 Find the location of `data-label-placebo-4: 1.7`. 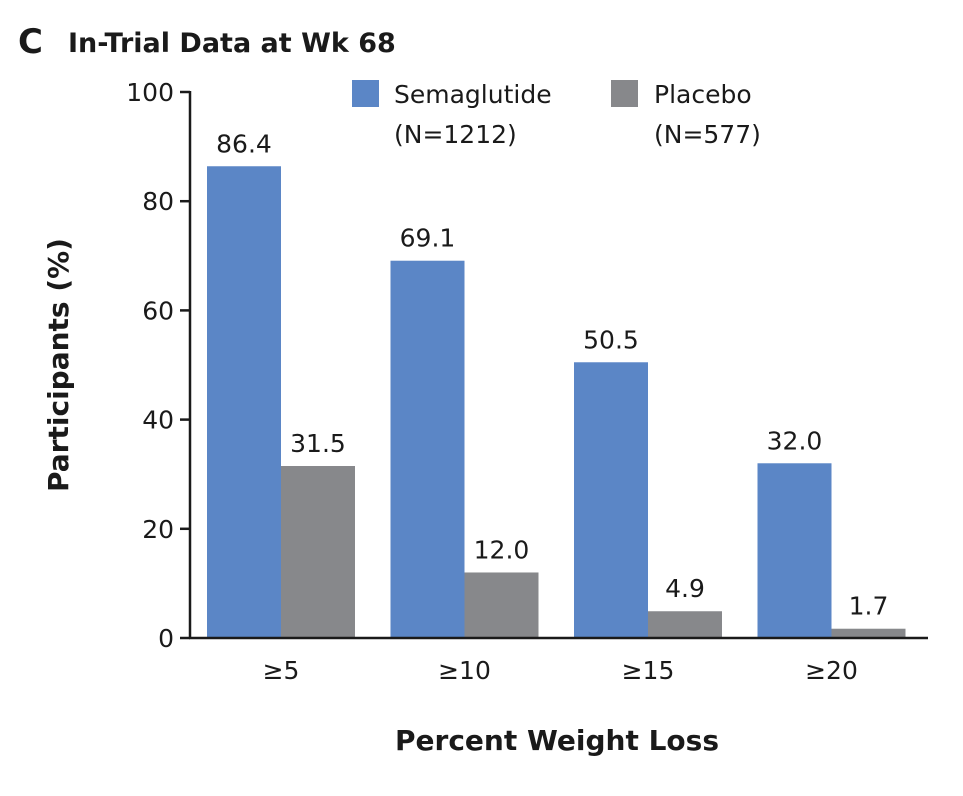

data-label-placebo-4: 1.7 is located at coordinates (869, 606).